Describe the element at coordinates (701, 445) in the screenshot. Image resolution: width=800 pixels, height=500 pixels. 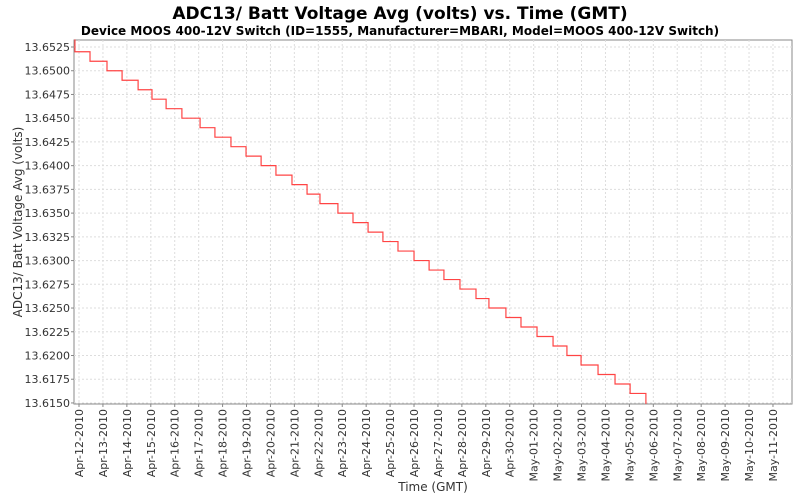
I see `x-tick-label: May-08-2010` at that location.